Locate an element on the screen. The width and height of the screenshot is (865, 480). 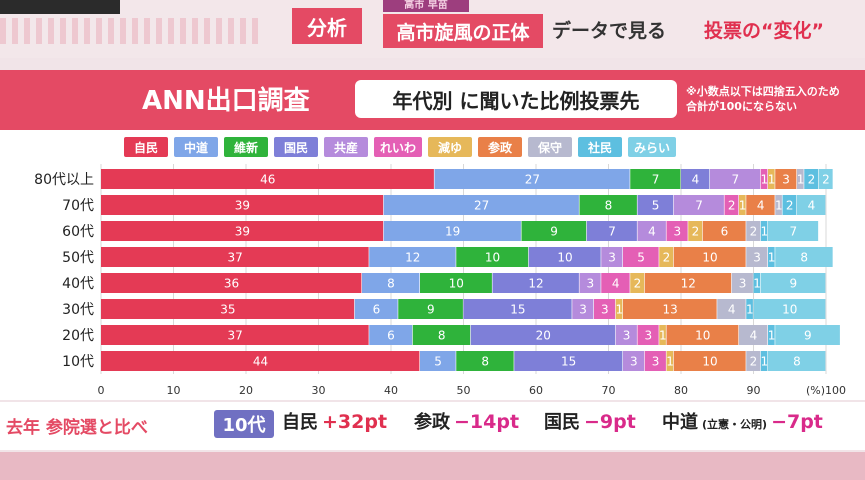
category-label: 10代 is located at coordinates (78, 362).